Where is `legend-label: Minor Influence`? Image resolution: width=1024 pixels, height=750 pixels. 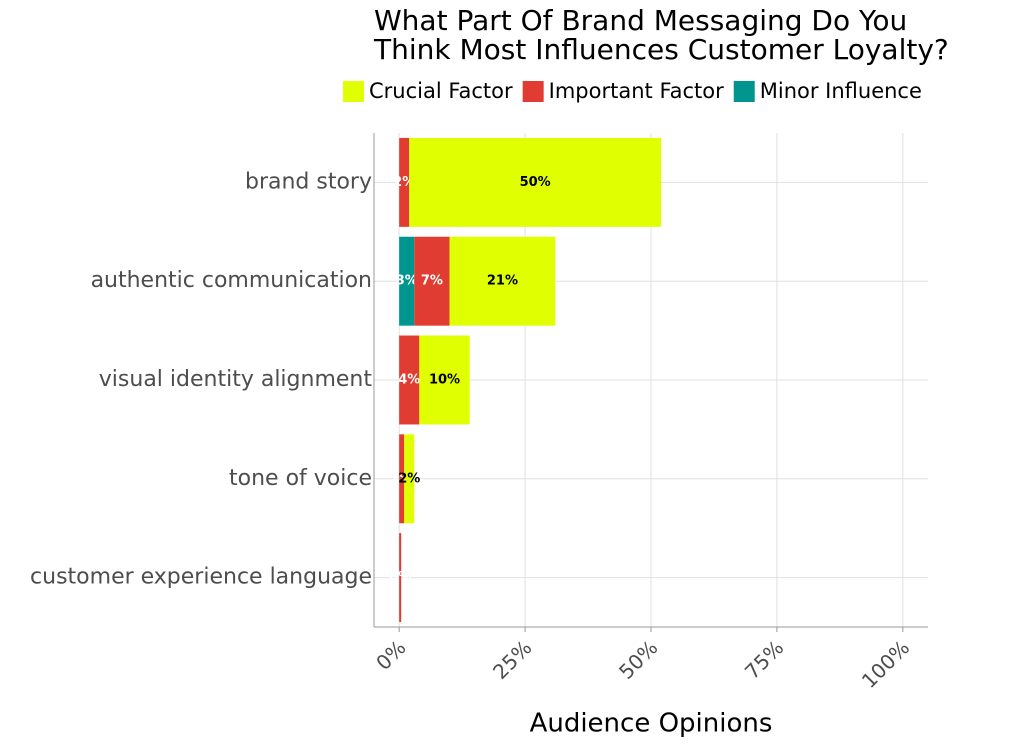
legend-label: Minor Influence is located at coordinates (841, 91).